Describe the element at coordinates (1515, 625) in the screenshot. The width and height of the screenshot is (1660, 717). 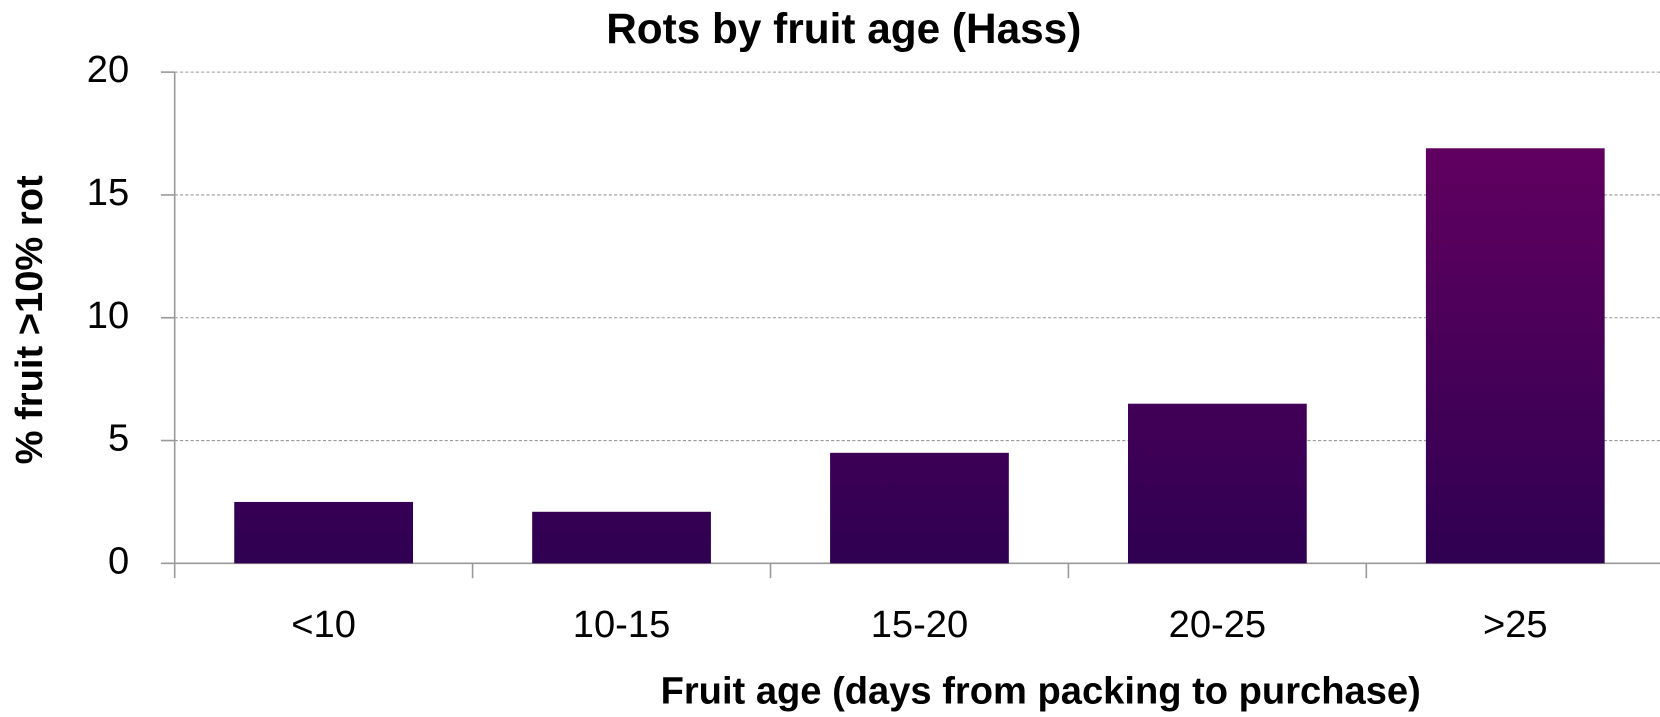
I see `x-tick-label: >25` at that location.